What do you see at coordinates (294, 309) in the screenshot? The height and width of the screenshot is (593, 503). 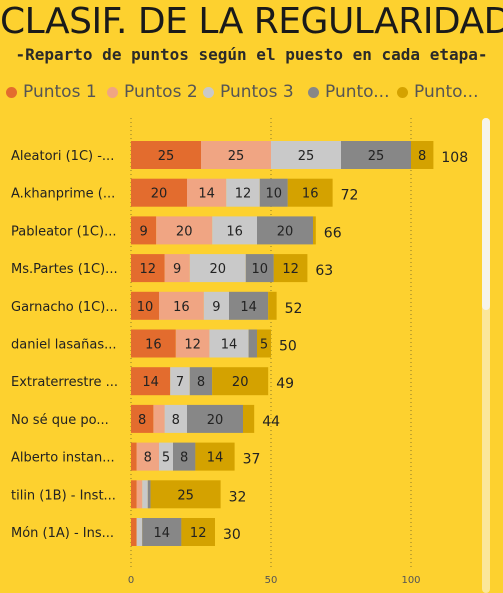 I see `total-value-label: 52` at bounding box center [294, 309].